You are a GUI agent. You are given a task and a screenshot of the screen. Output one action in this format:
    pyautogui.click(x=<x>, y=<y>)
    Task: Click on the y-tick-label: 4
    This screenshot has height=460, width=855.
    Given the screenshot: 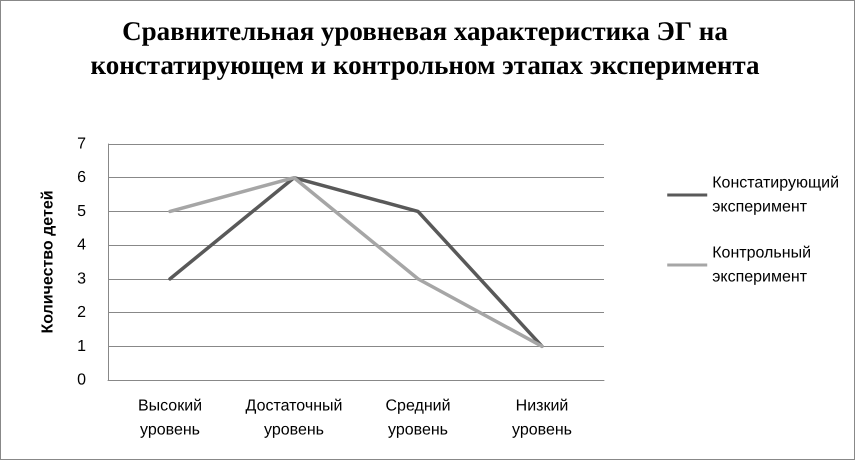 What is the action you would take?
    pyautogui.click(x=81, y=245)
    